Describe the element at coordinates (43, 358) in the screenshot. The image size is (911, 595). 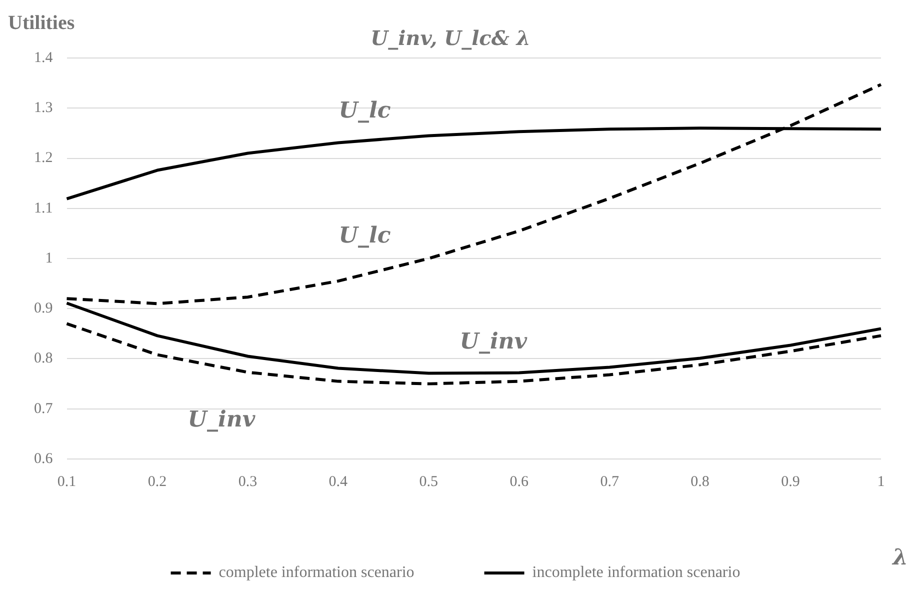
I see `y-tick-label: 0.8` at that location.